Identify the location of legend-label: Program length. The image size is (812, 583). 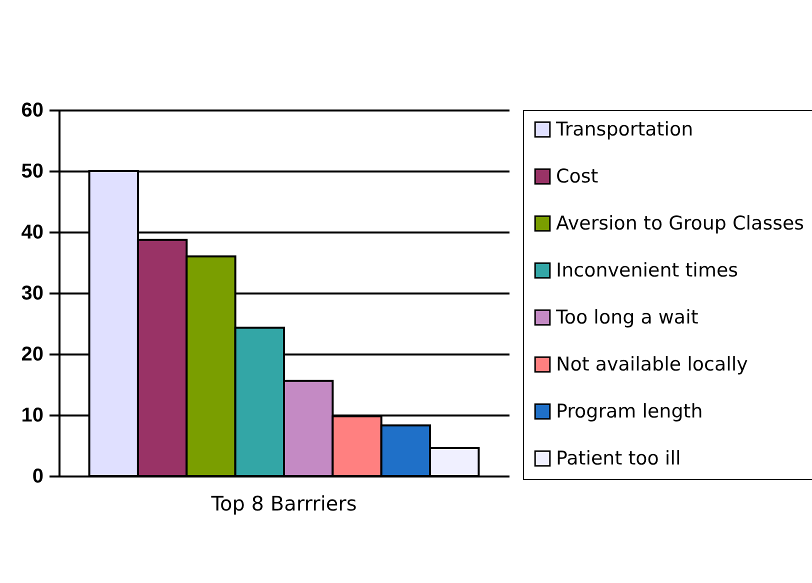
(629, 411).